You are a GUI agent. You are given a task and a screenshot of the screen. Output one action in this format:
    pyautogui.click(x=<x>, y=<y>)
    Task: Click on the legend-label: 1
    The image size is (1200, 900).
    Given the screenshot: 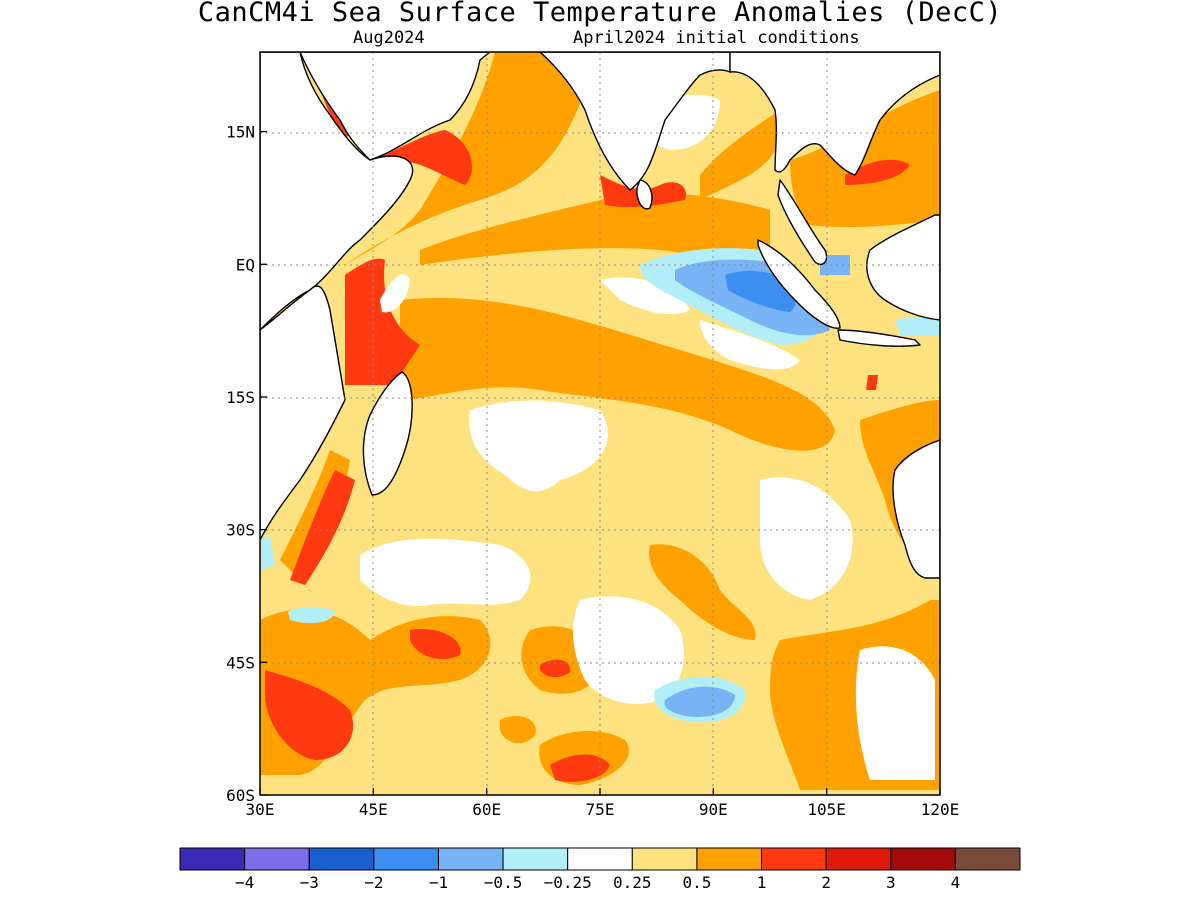 What is the action you would take?
    pyautogui.click(x=762, y=882)
    